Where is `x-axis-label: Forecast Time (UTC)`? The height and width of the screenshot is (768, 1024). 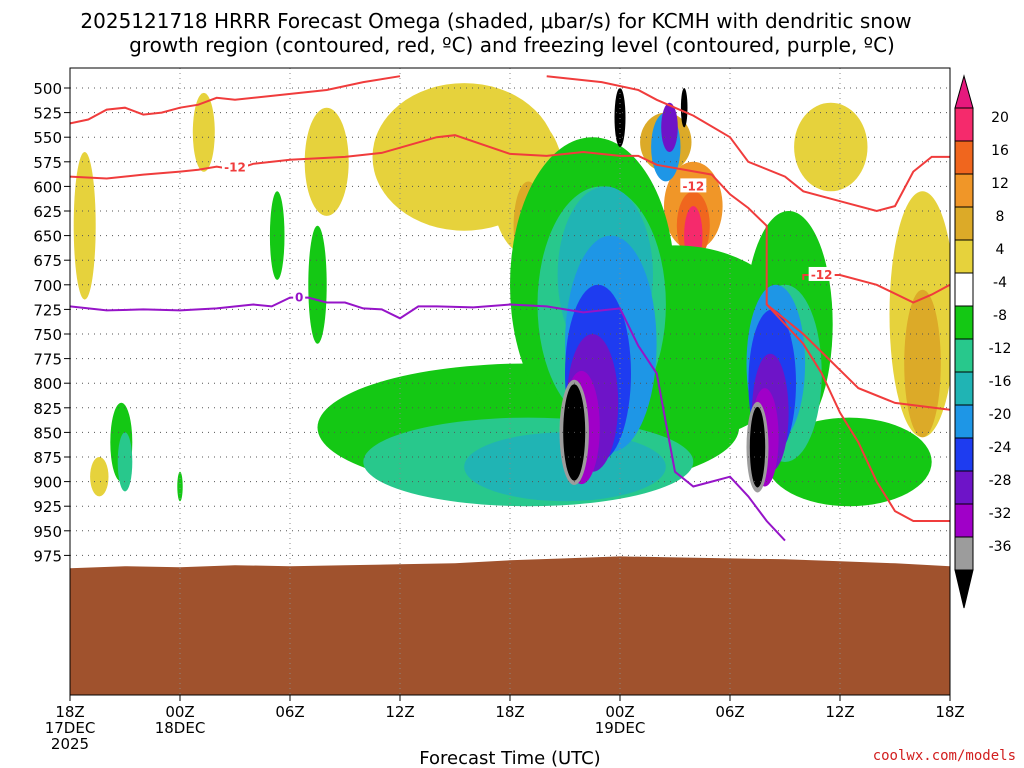 x-axis-label: Forecast Time (UTC) is located at coordinates (509, 758).